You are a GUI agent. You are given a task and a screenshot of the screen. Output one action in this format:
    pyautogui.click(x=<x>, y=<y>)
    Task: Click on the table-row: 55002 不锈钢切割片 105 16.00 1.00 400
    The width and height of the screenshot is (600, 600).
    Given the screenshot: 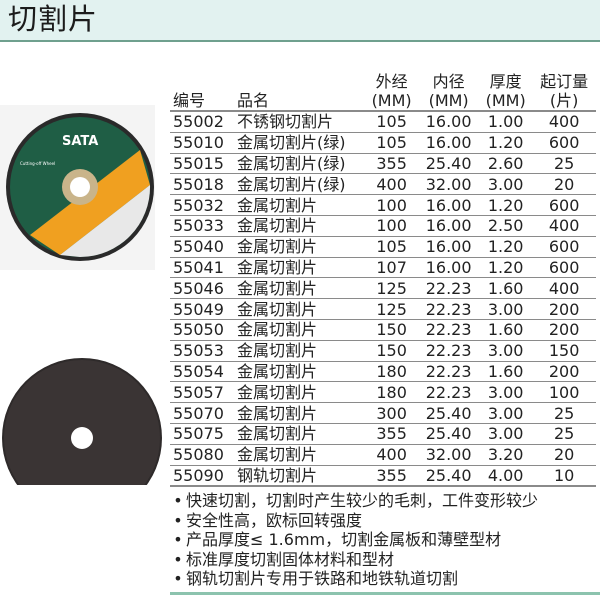 What is the action you would take?
    pyautogui.click(x=383, y=122)
    